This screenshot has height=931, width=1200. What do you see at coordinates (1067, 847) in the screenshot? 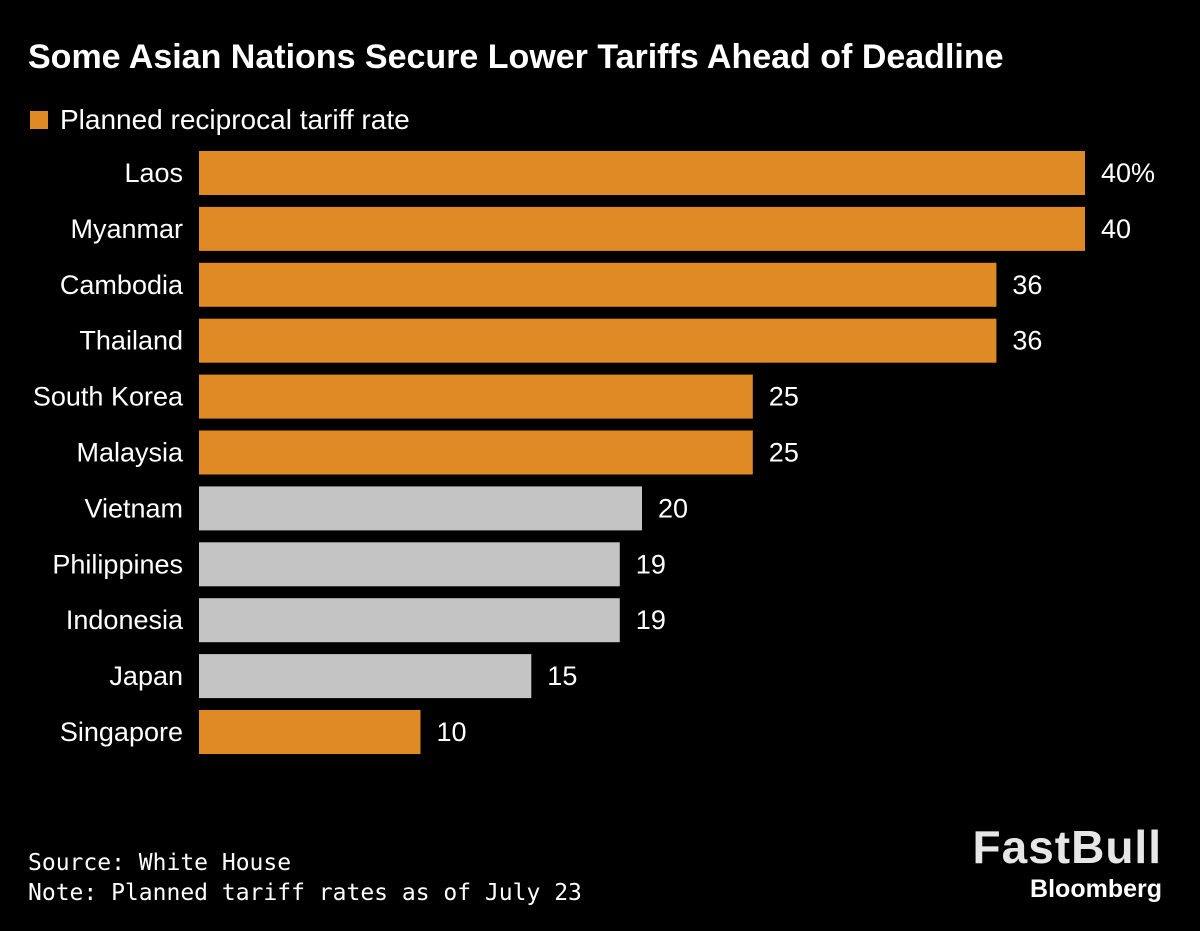
I see `fastbull-logo: FastBull` at bounding box center [1067, 847].